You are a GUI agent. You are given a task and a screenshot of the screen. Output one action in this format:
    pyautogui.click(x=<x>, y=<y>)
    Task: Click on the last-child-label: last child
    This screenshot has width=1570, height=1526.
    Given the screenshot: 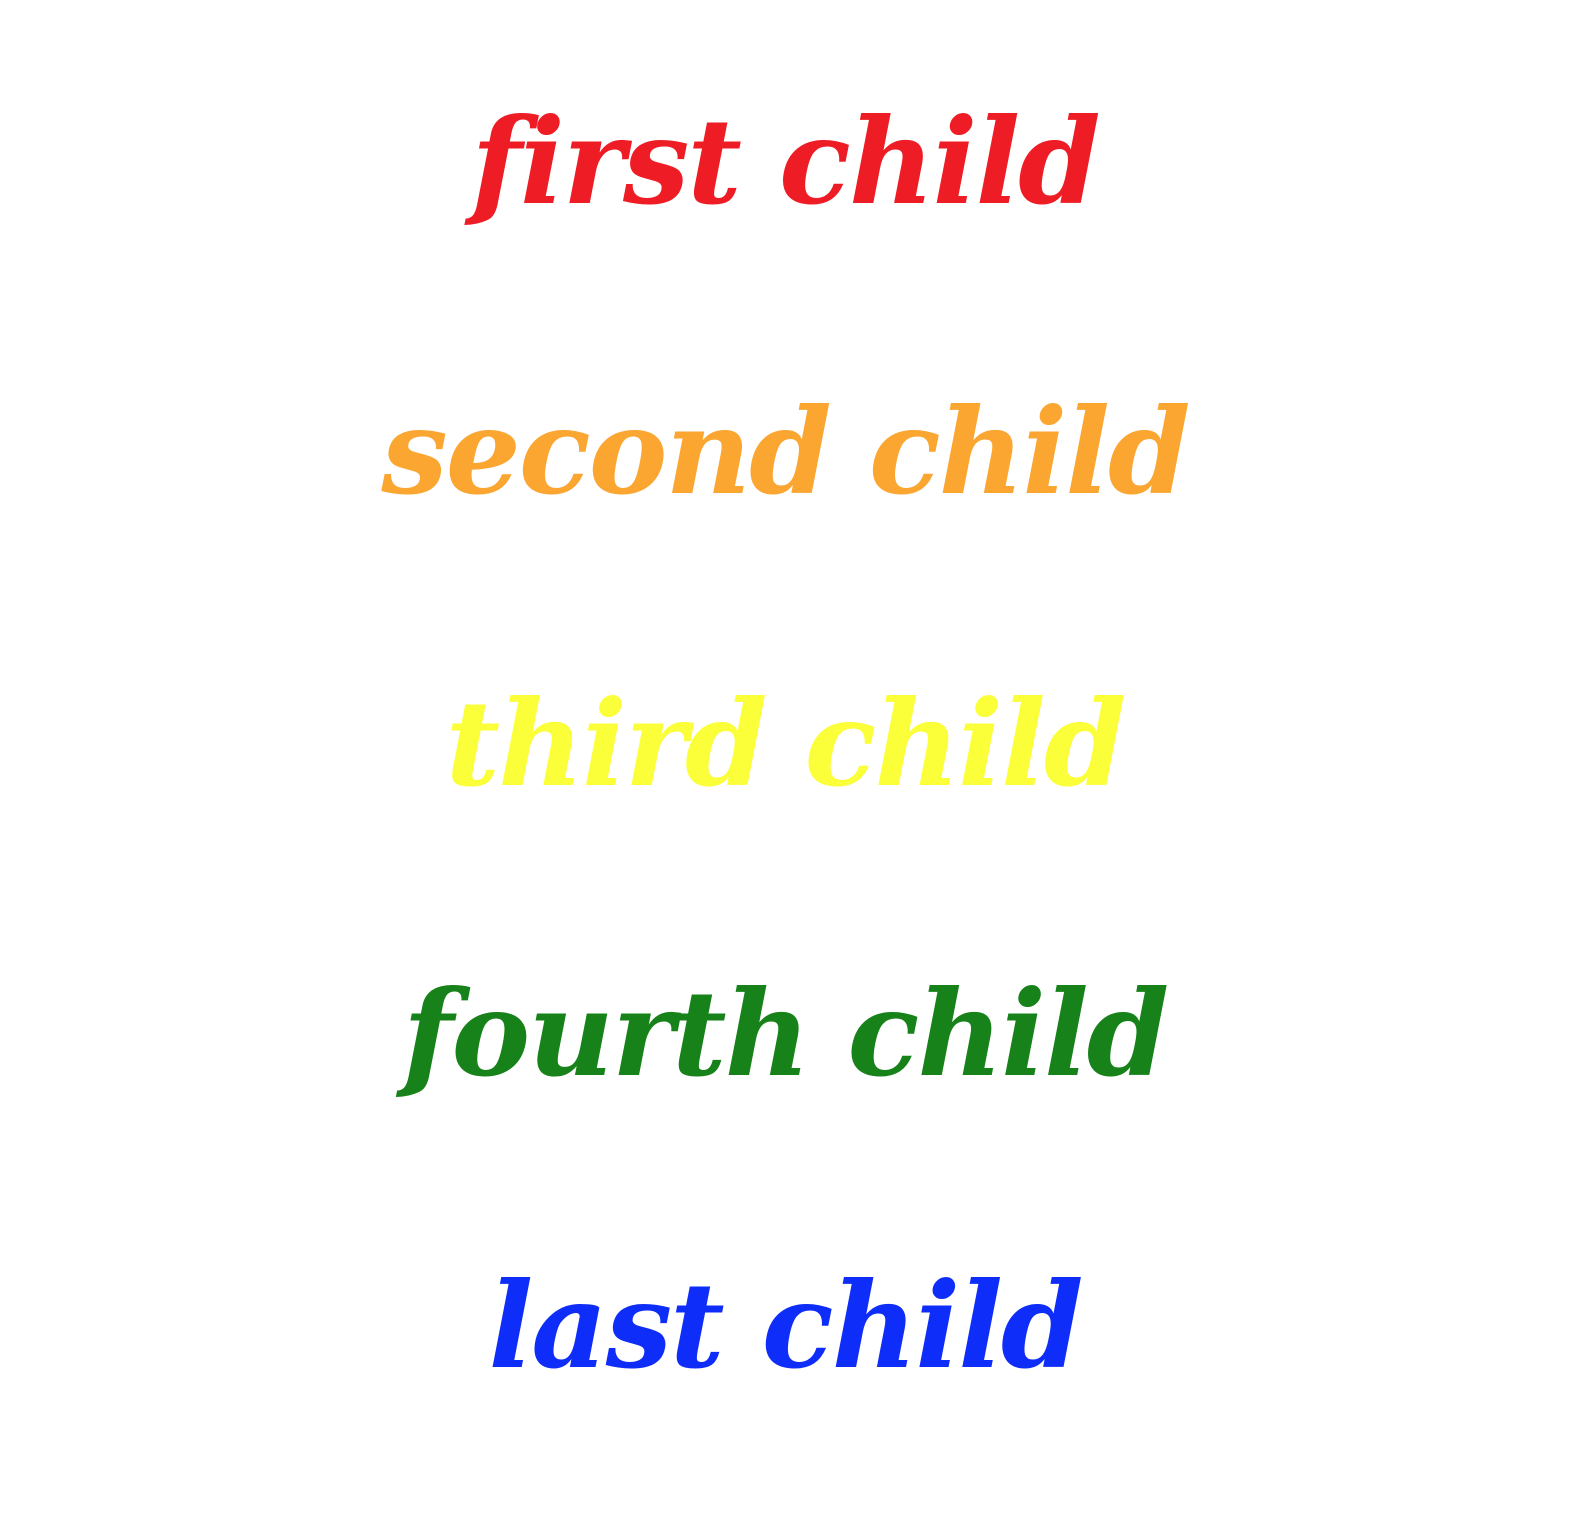 What is the action you would take?
    pyautogui.click(x=785, y=1325)
    